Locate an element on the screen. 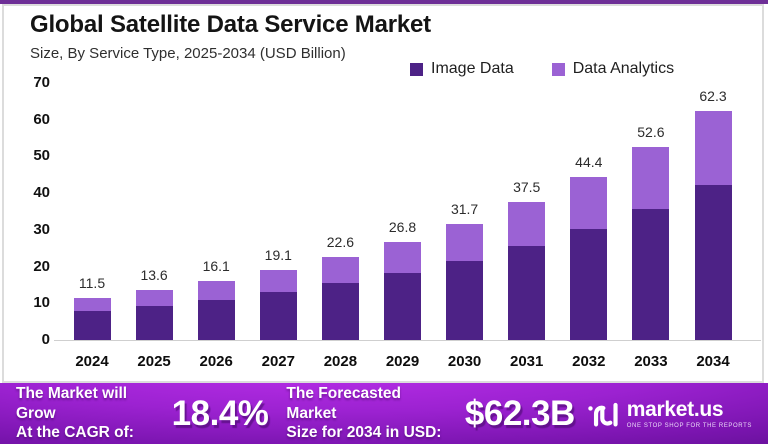  x-axis-label: 2031 is located at coordinates (527, 361).